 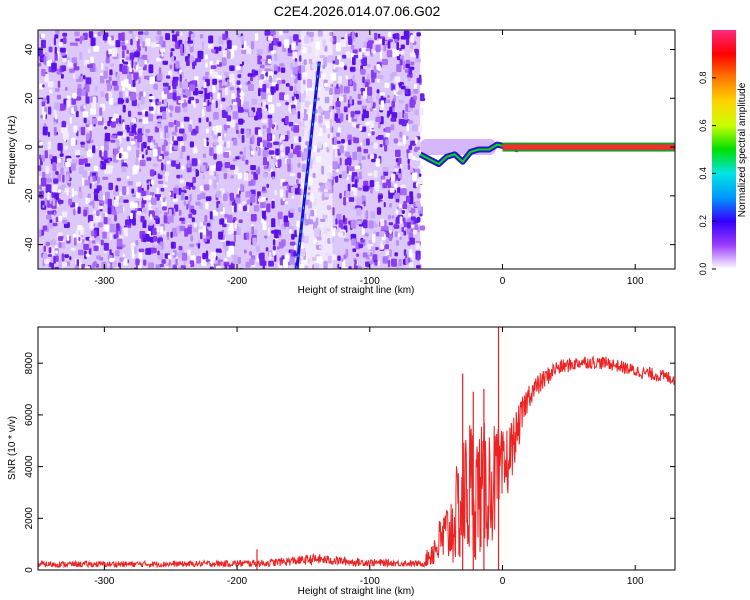 I want to click on diagonal-streak, so click(x=308, y=165).